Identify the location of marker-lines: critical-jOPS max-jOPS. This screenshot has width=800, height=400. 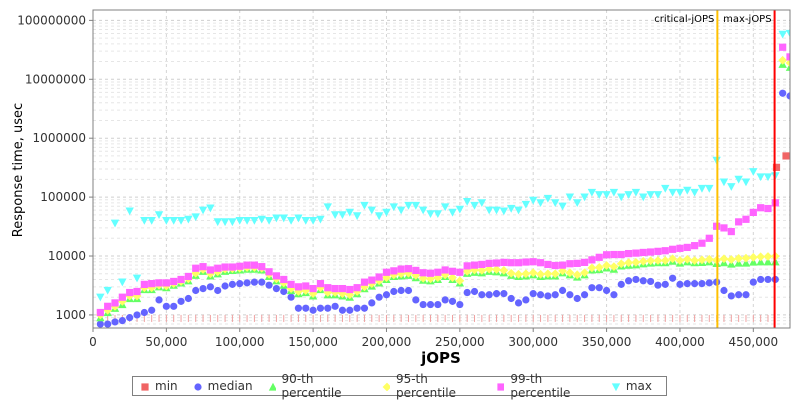
(715, 169).